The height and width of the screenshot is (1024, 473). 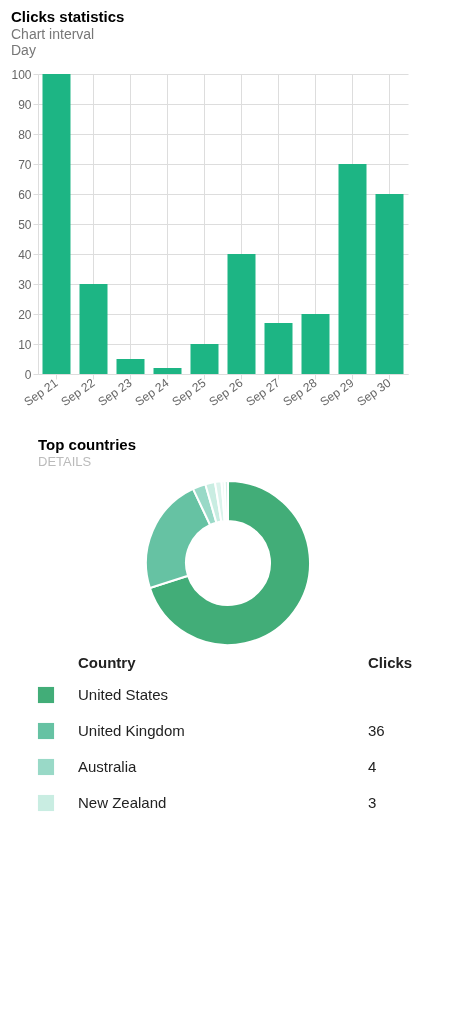 What do you see at coordinates (229, 563) in the screenshot?
I see `donut-slice` at bounding box center [229, 563].